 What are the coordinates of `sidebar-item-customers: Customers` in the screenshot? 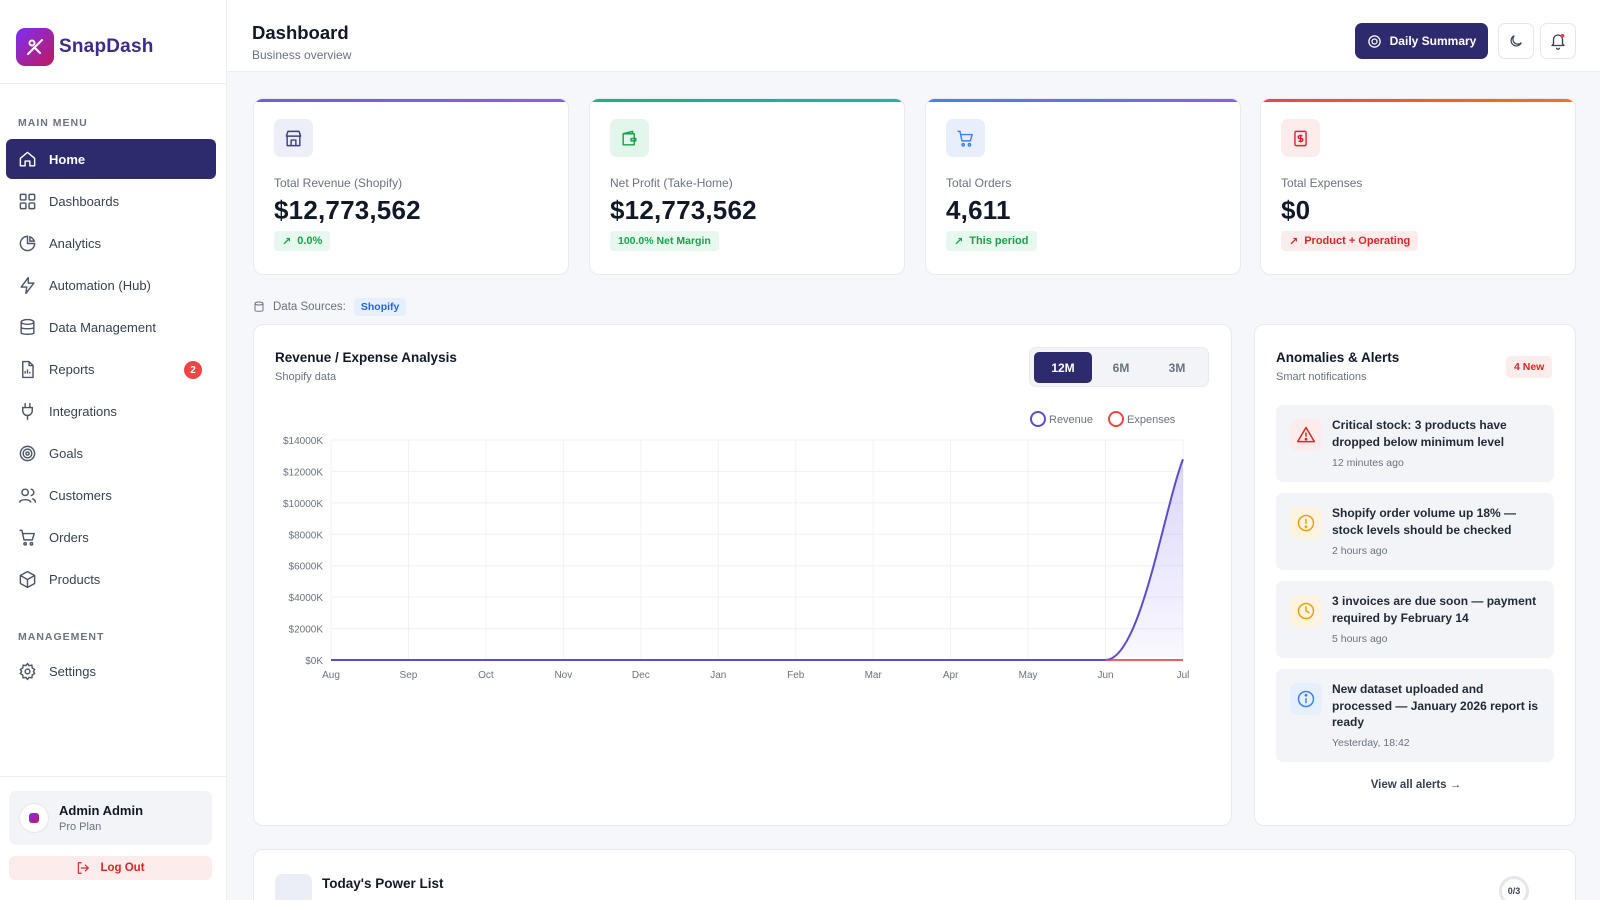 It's located at (111, 495).